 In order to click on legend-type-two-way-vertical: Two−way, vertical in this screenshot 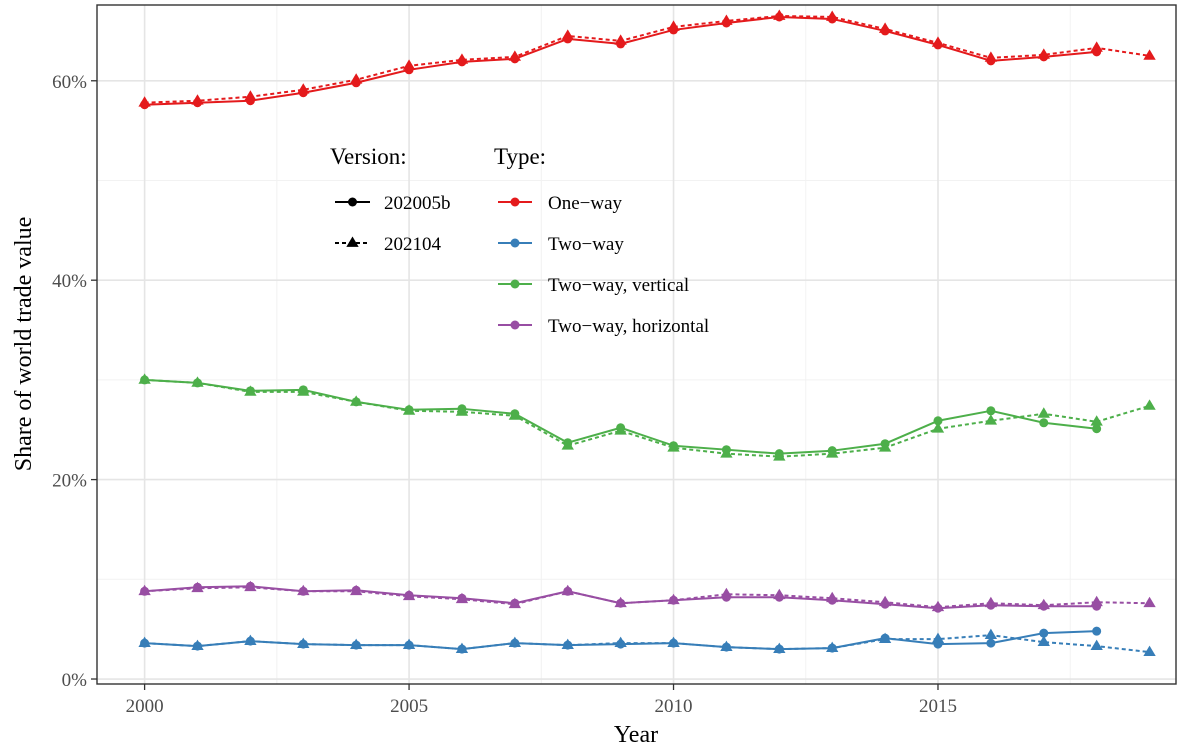, I will do `click(593, 285)`.